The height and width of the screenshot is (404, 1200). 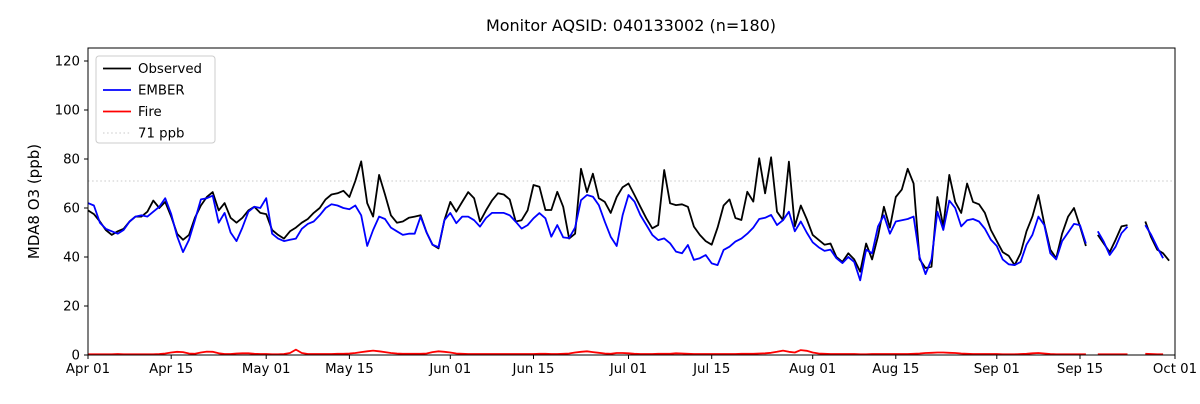 What do you see at coordinates (626, 352) in the screenshot?
I see `series-line-fire` at bounding box center [626, 352].